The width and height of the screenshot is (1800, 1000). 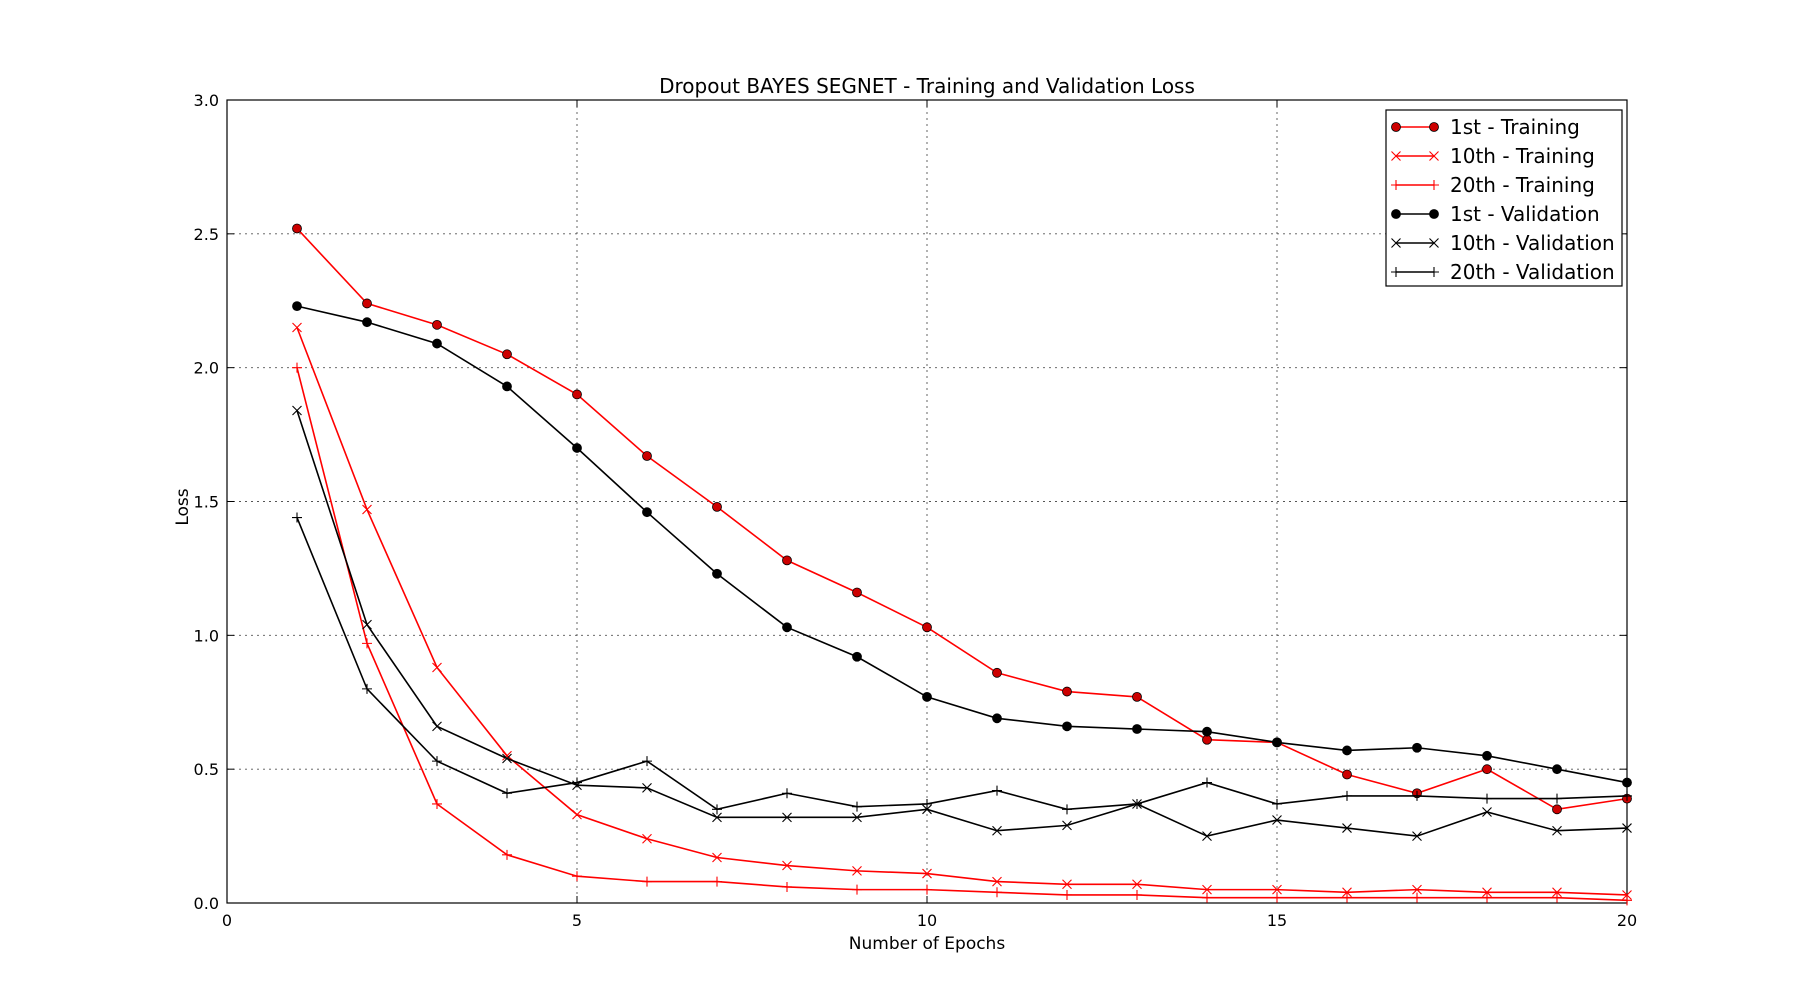 What do you see at coordinates (1503, 243) in the screenshot?
I see `legend-entry: 10th - Validation` at bounding box center [1503, 243].